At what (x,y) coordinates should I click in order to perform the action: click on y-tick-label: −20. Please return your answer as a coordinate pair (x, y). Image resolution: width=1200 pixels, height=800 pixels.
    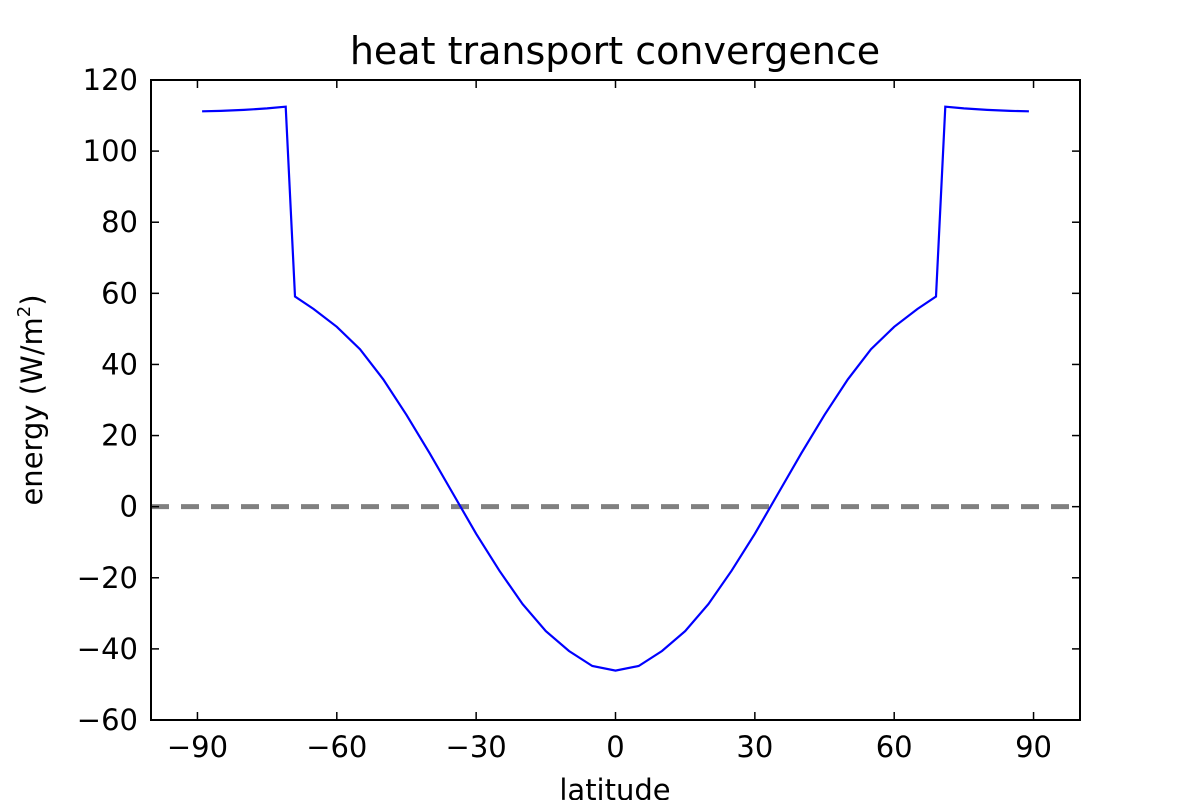
    Looking at the image, I should click on (107, 578).